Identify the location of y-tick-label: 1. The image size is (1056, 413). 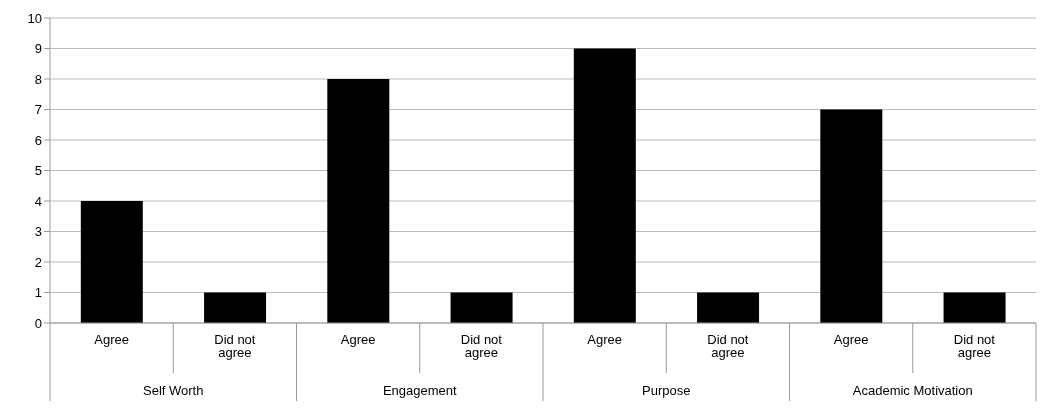
(38, 293).